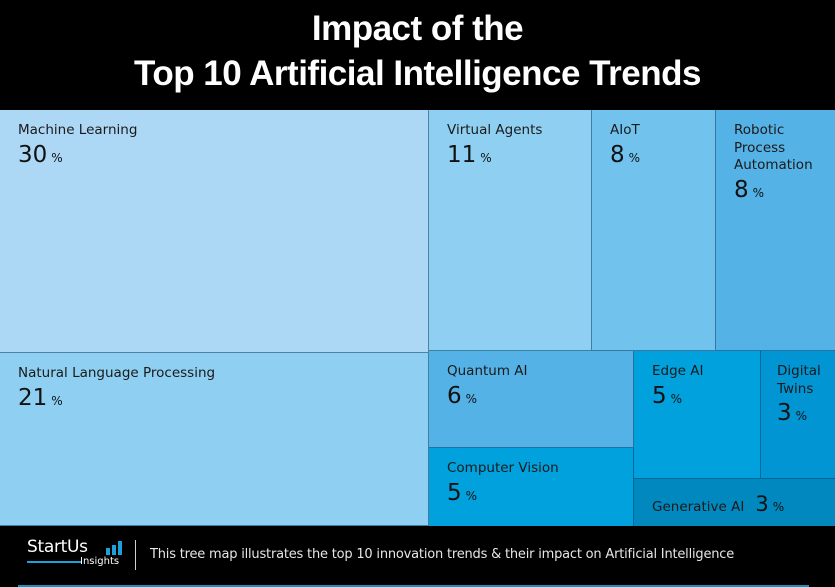  I want to click on tile-label: Edge AI, so click(678, 371).